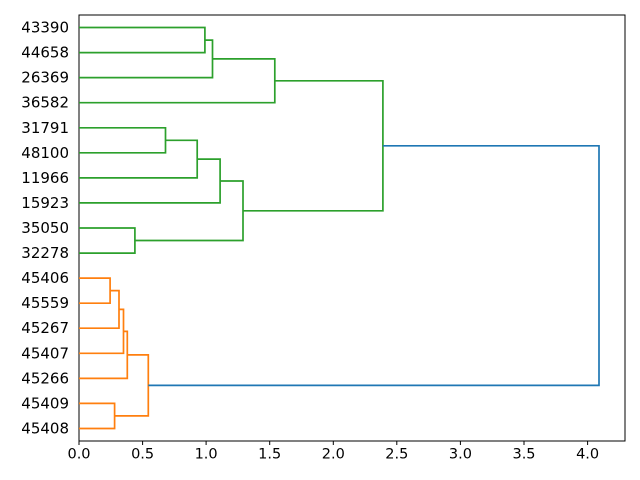 The width and height of the screenshot is (640, 480). Describe the element at coordinates (45, 328) in the screenshot. I see `leaf-label: 45267` at that location.